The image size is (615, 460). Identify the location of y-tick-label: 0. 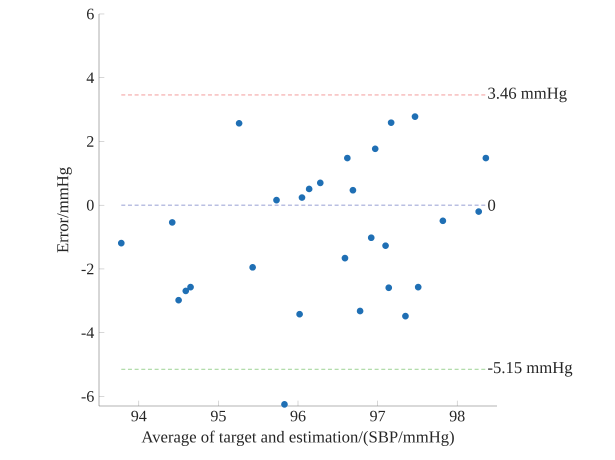
(90, 205).